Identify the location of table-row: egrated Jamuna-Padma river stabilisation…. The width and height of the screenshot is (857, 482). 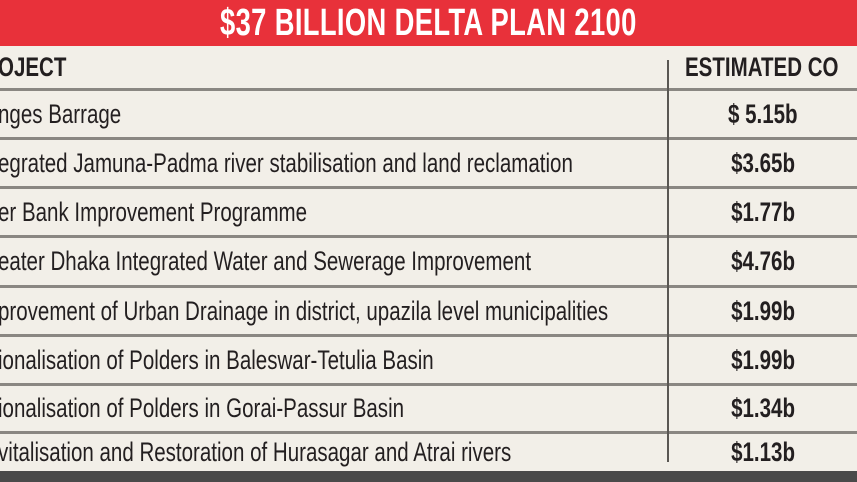
(428, 164).